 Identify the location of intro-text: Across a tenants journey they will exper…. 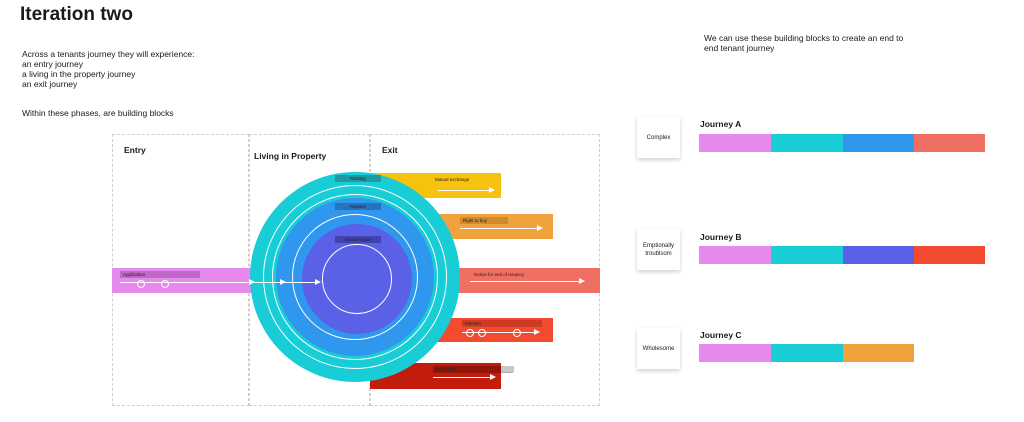
(108, 69).